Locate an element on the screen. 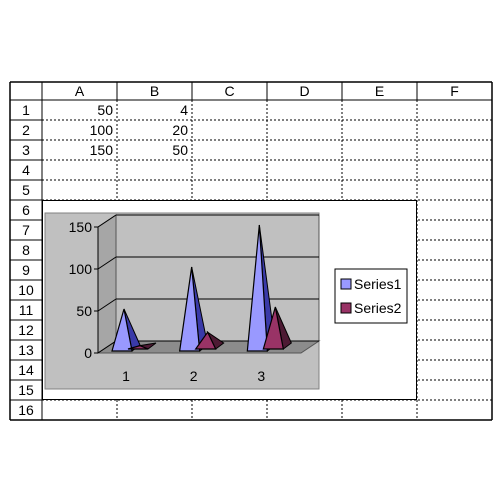  row-header-6: 6 is located at coordinates (26, 210).